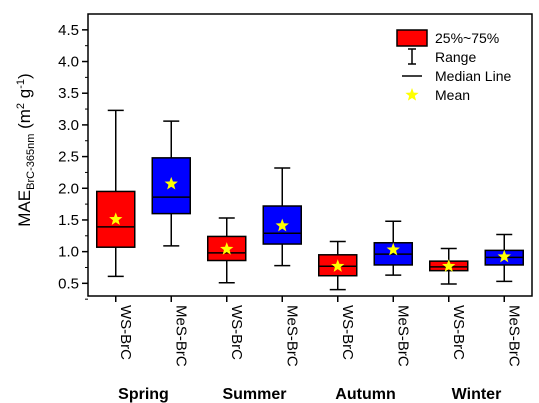  I want to click on y-tick-label: 1.0, so click(68, 252).